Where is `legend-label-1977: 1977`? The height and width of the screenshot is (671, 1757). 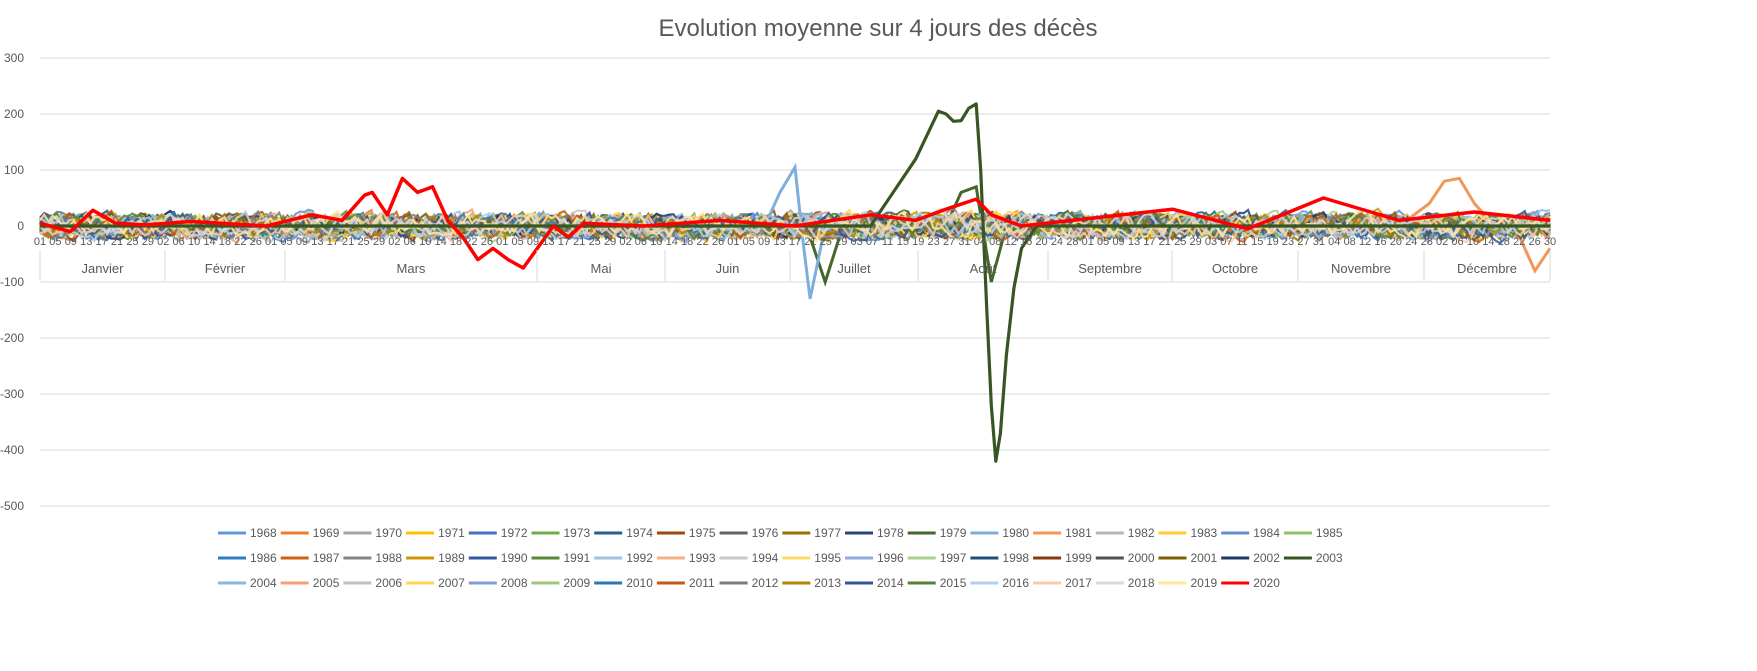 legend-label-1977: 1977 is located at coordinates (827, 533).